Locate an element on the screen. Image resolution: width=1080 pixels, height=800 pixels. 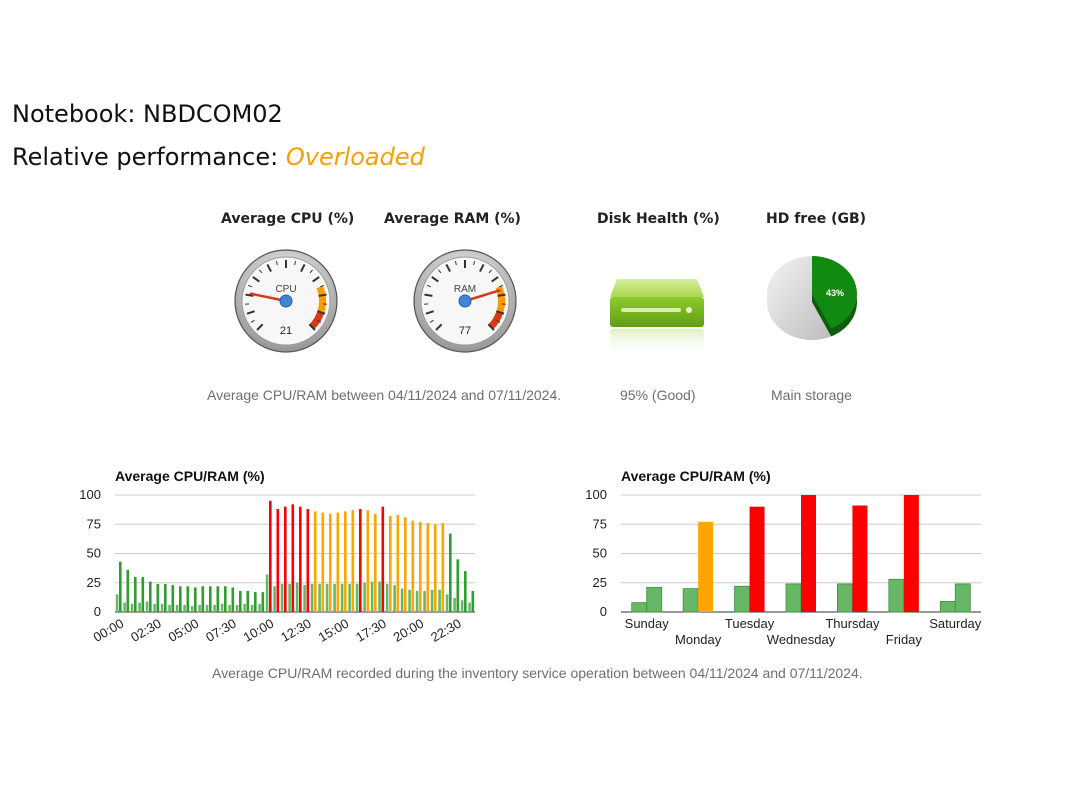
performance-label: Relative performance: is located at coordinates (145, 157).